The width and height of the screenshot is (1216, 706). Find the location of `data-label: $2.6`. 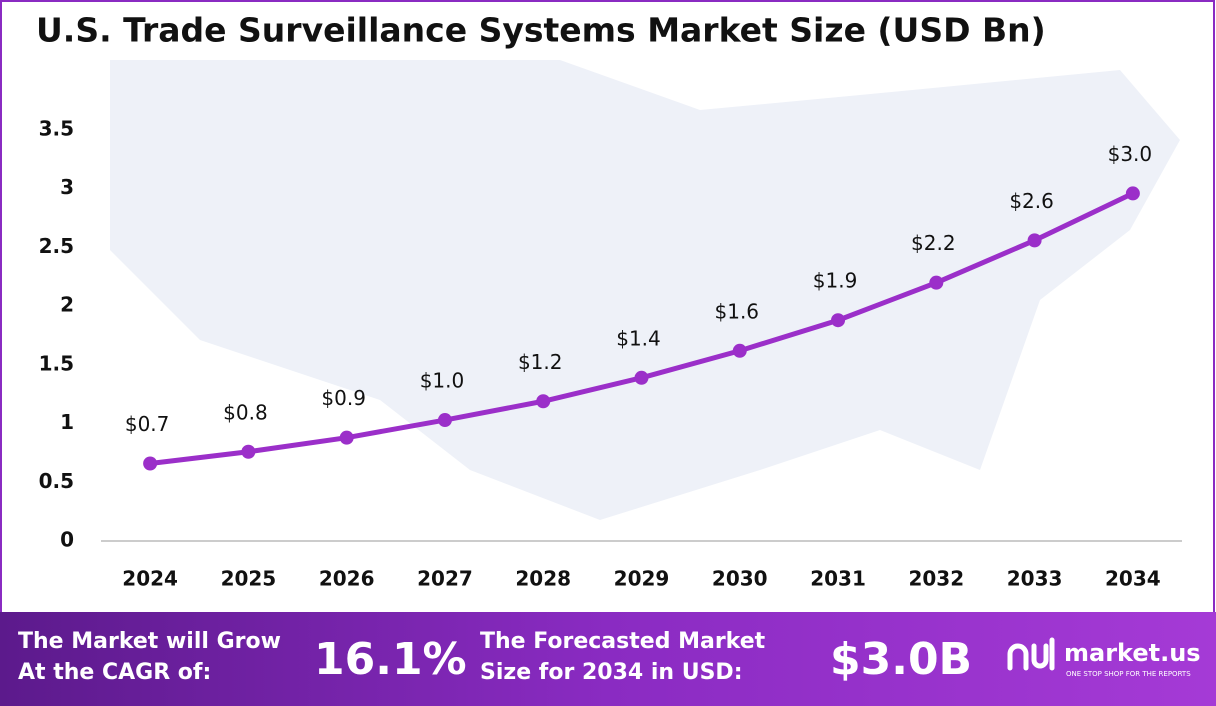

data-label: $2.6 is located at coordinates (1031, 201).